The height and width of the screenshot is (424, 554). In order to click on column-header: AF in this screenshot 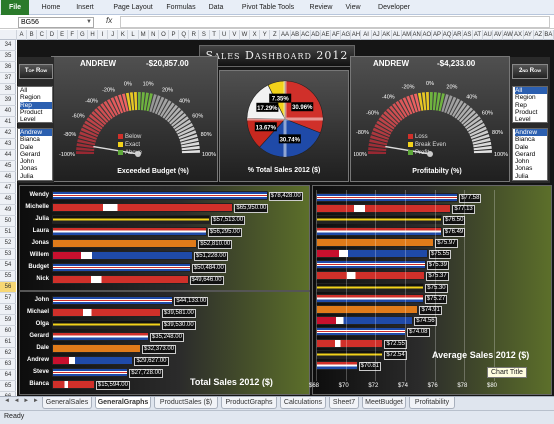, I will do `click(336, 35)`.